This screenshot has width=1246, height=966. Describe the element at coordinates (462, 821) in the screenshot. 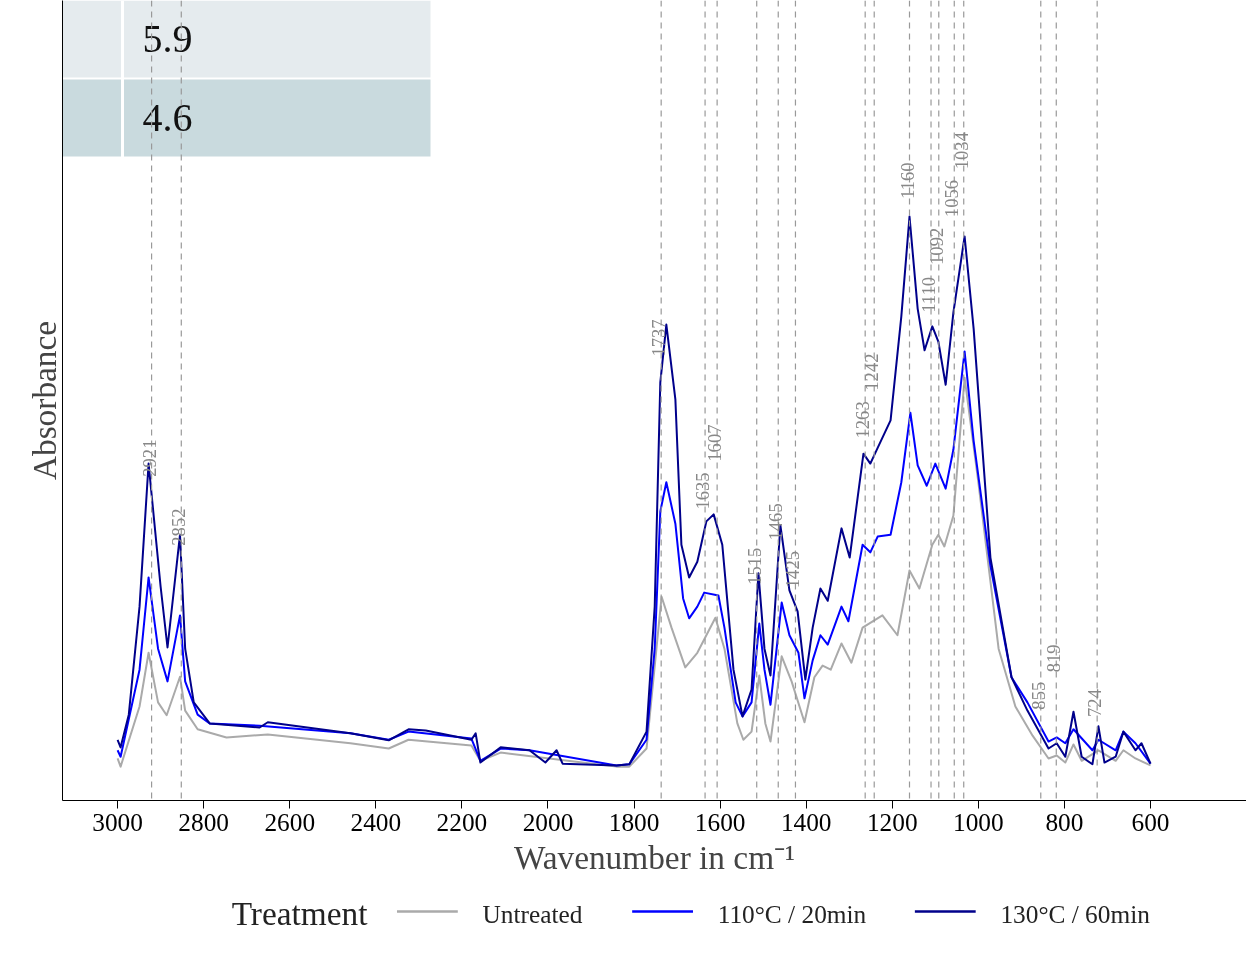

I see `x-tick-label: 2200` at that location.